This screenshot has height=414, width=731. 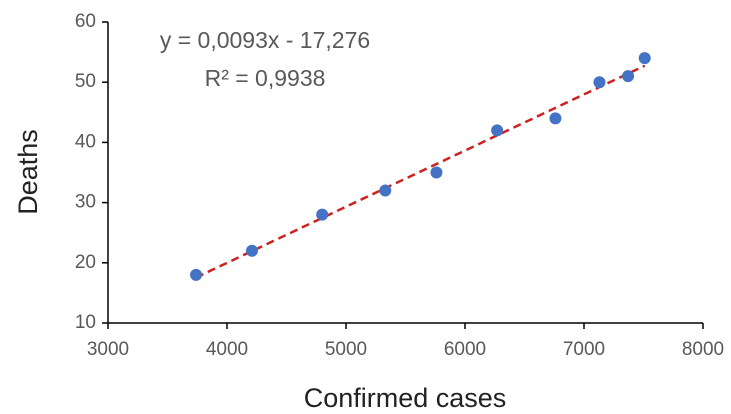 What do you see at coordinates (227, 349) in the screenshot?
I see `x-tick-label: 4000` at bounding box center [227, 349].